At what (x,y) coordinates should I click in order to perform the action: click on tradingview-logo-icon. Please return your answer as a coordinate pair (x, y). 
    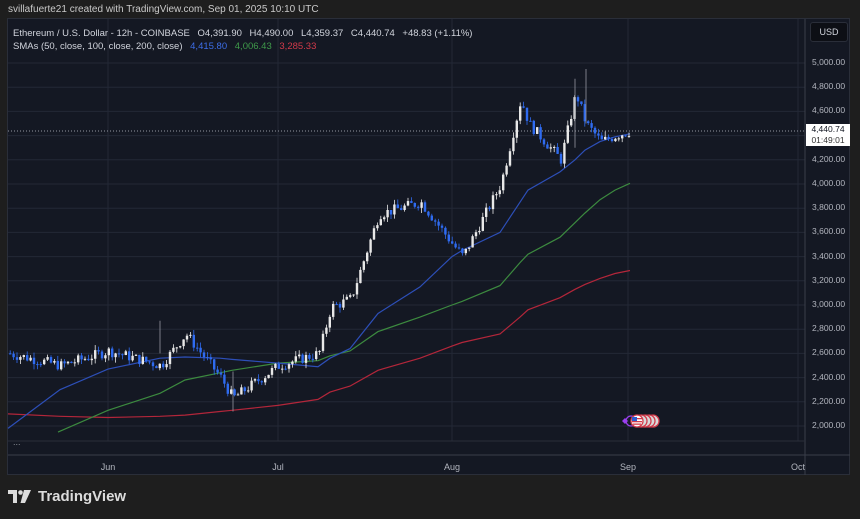
    Looking at the image, I should click on (19, 496).